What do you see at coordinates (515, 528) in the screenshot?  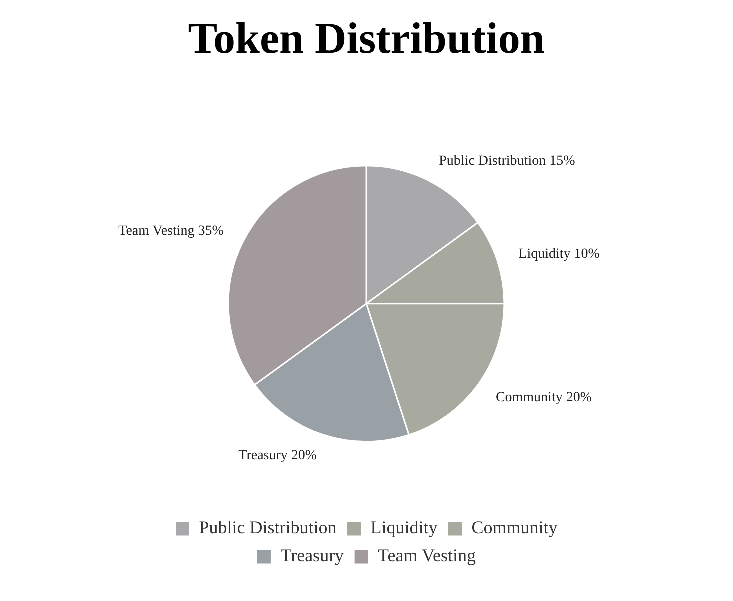 I see `legend-label: Community` at bounding box center [515, 528].